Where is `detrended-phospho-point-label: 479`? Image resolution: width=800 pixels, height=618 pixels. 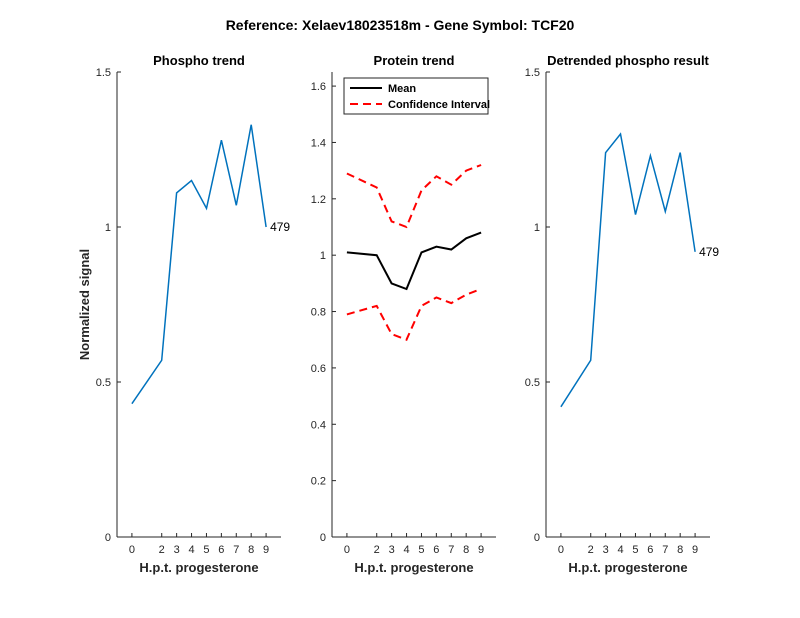 detrended-phospho-point-label: 479 is located at coordinates (709, 252).